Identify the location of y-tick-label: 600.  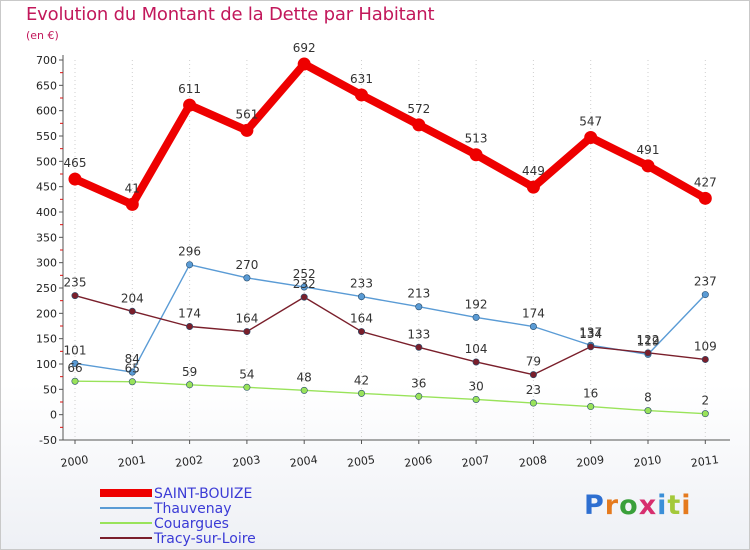
(46, 111).